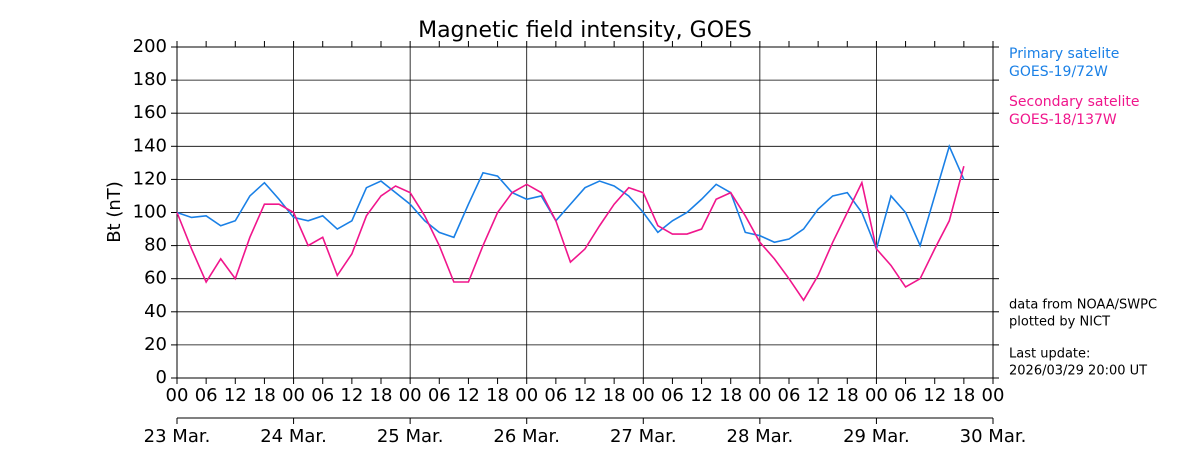 Image resolution: width=1181 pixels, height=472 pixels. Describe the element at coordinates (150, 212) in the screenshot. I see `y-tick-label: 100` at that location.